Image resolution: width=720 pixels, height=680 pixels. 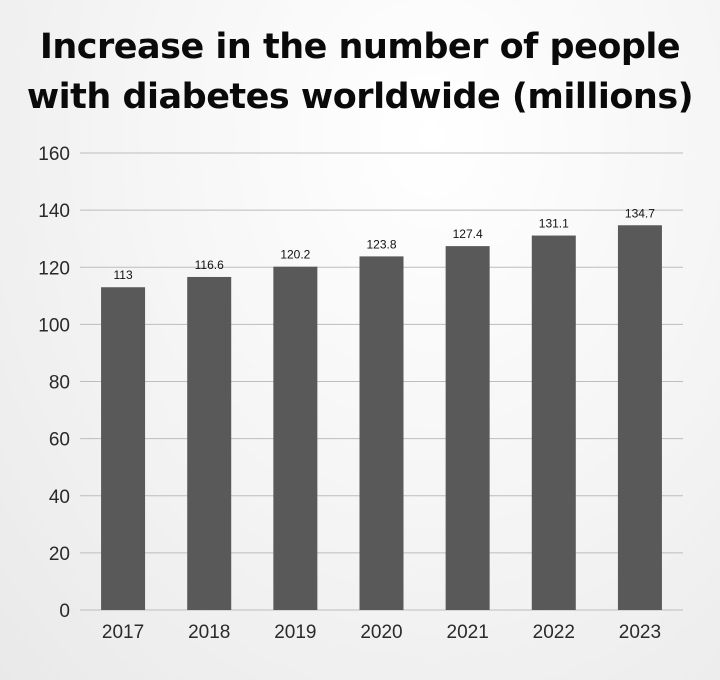 I want to click on x-tick-label: 2017, so click(x=123, y=632).